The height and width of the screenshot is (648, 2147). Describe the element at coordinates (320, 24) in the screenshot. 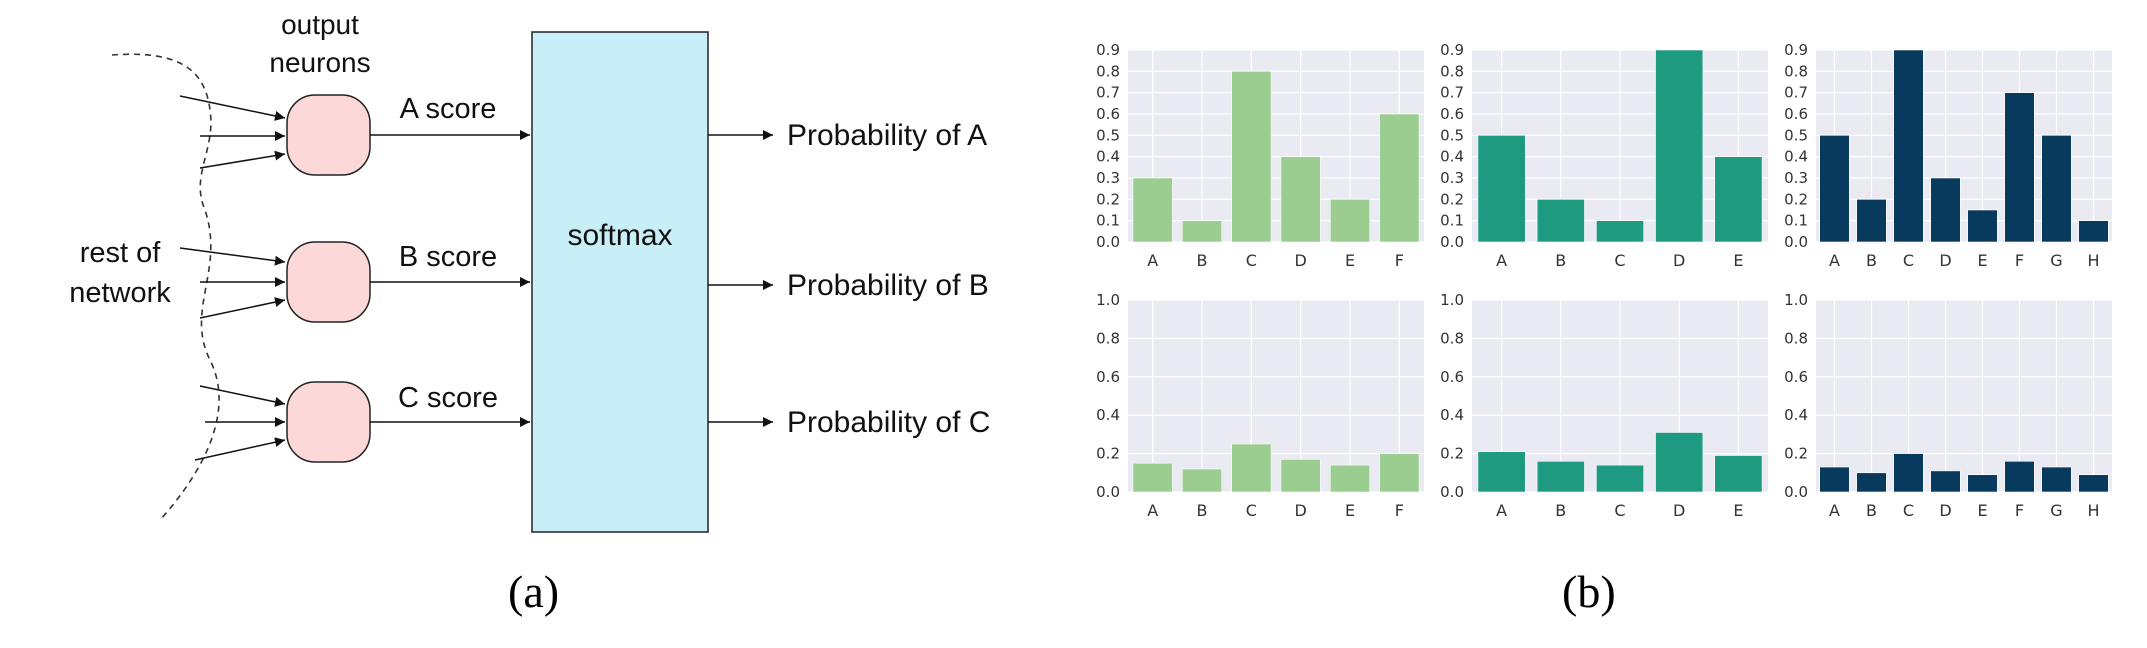

I see `output-neurons-label-line1: output` at that location.